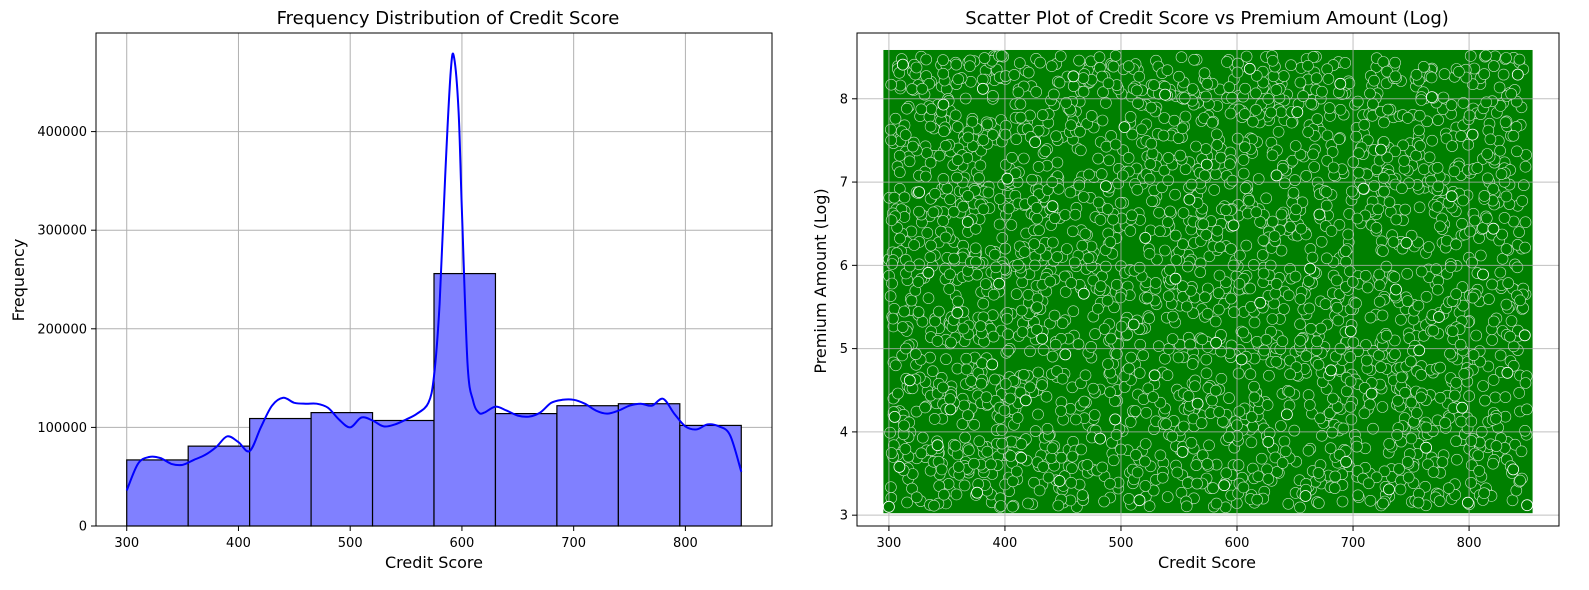 Image resolution: width=1589 pixels, height=590 pixels. I want to click on x-tick-label: 300, so click(888, 543).